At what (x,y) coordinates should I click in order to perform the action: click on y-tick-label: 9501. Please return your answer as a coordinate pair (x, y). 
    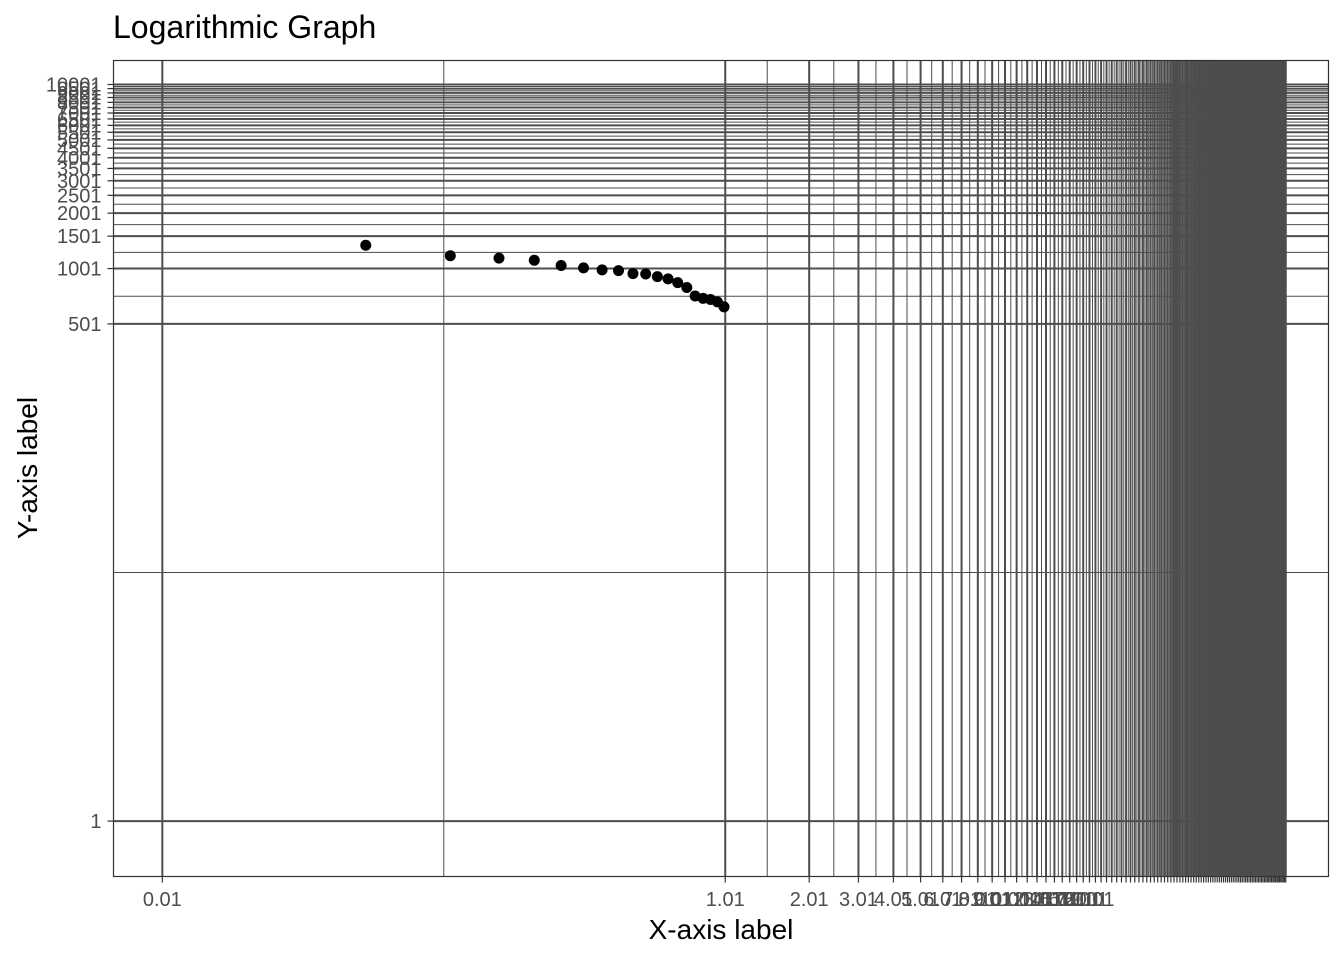
    Looking at the image, I should click on (79, 90).